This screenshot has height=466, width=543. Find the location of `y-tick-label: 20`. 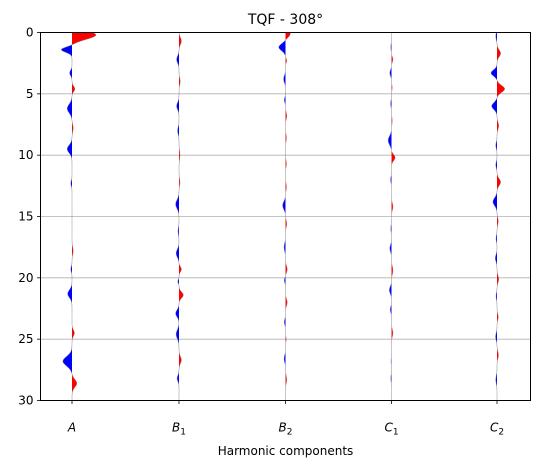

y-tick-label: 20 is located at coordinates (25, 278).